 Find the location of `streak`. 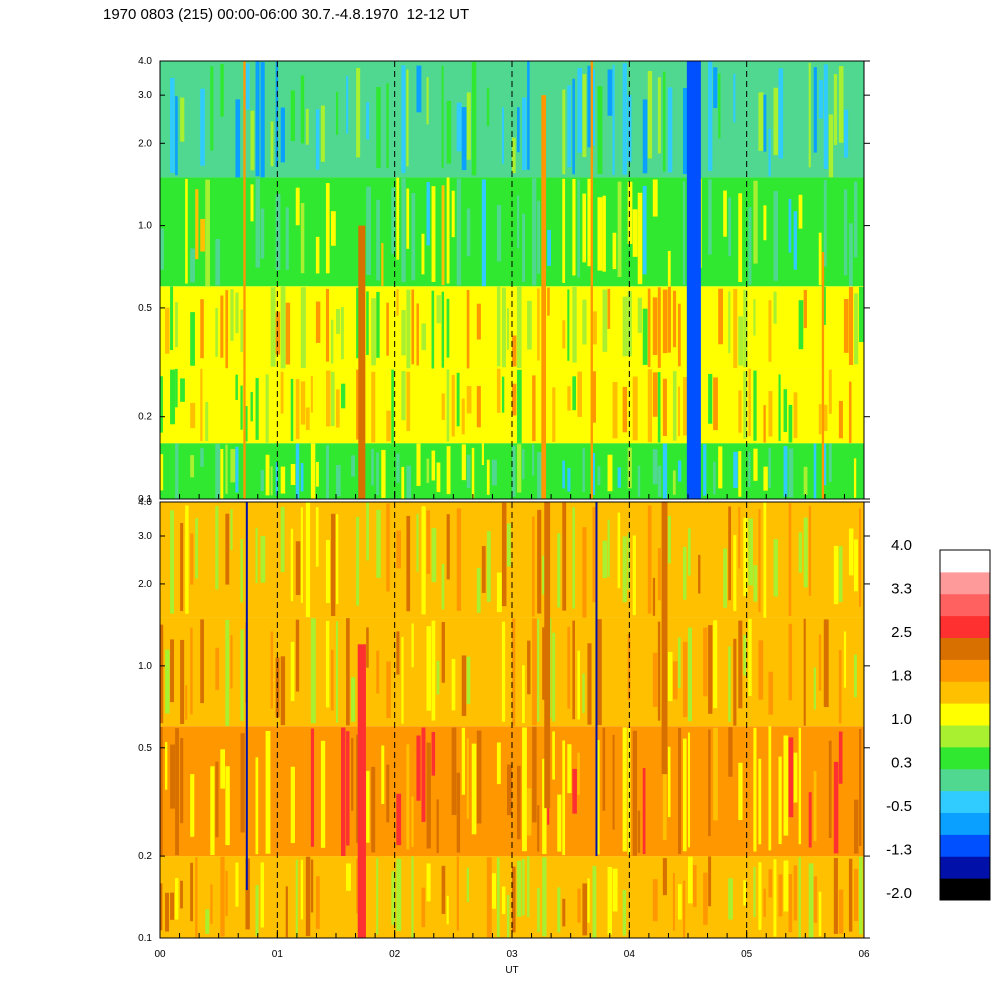

streak is located at coordinates (244, 280).